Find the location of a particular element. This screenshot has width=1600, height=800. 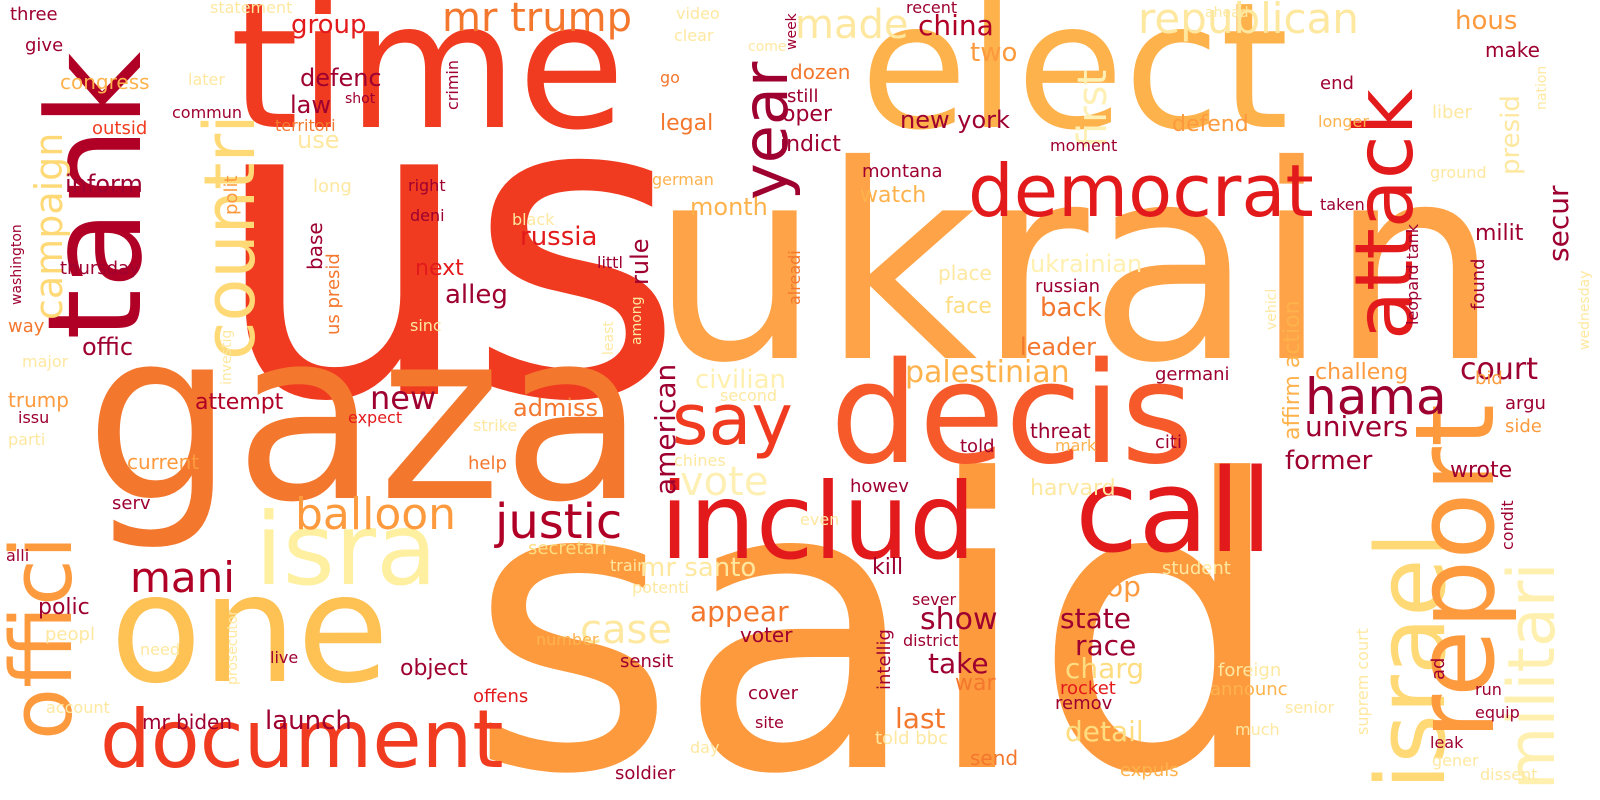

word-campaign: campaign is located at coordinates (49, 226).